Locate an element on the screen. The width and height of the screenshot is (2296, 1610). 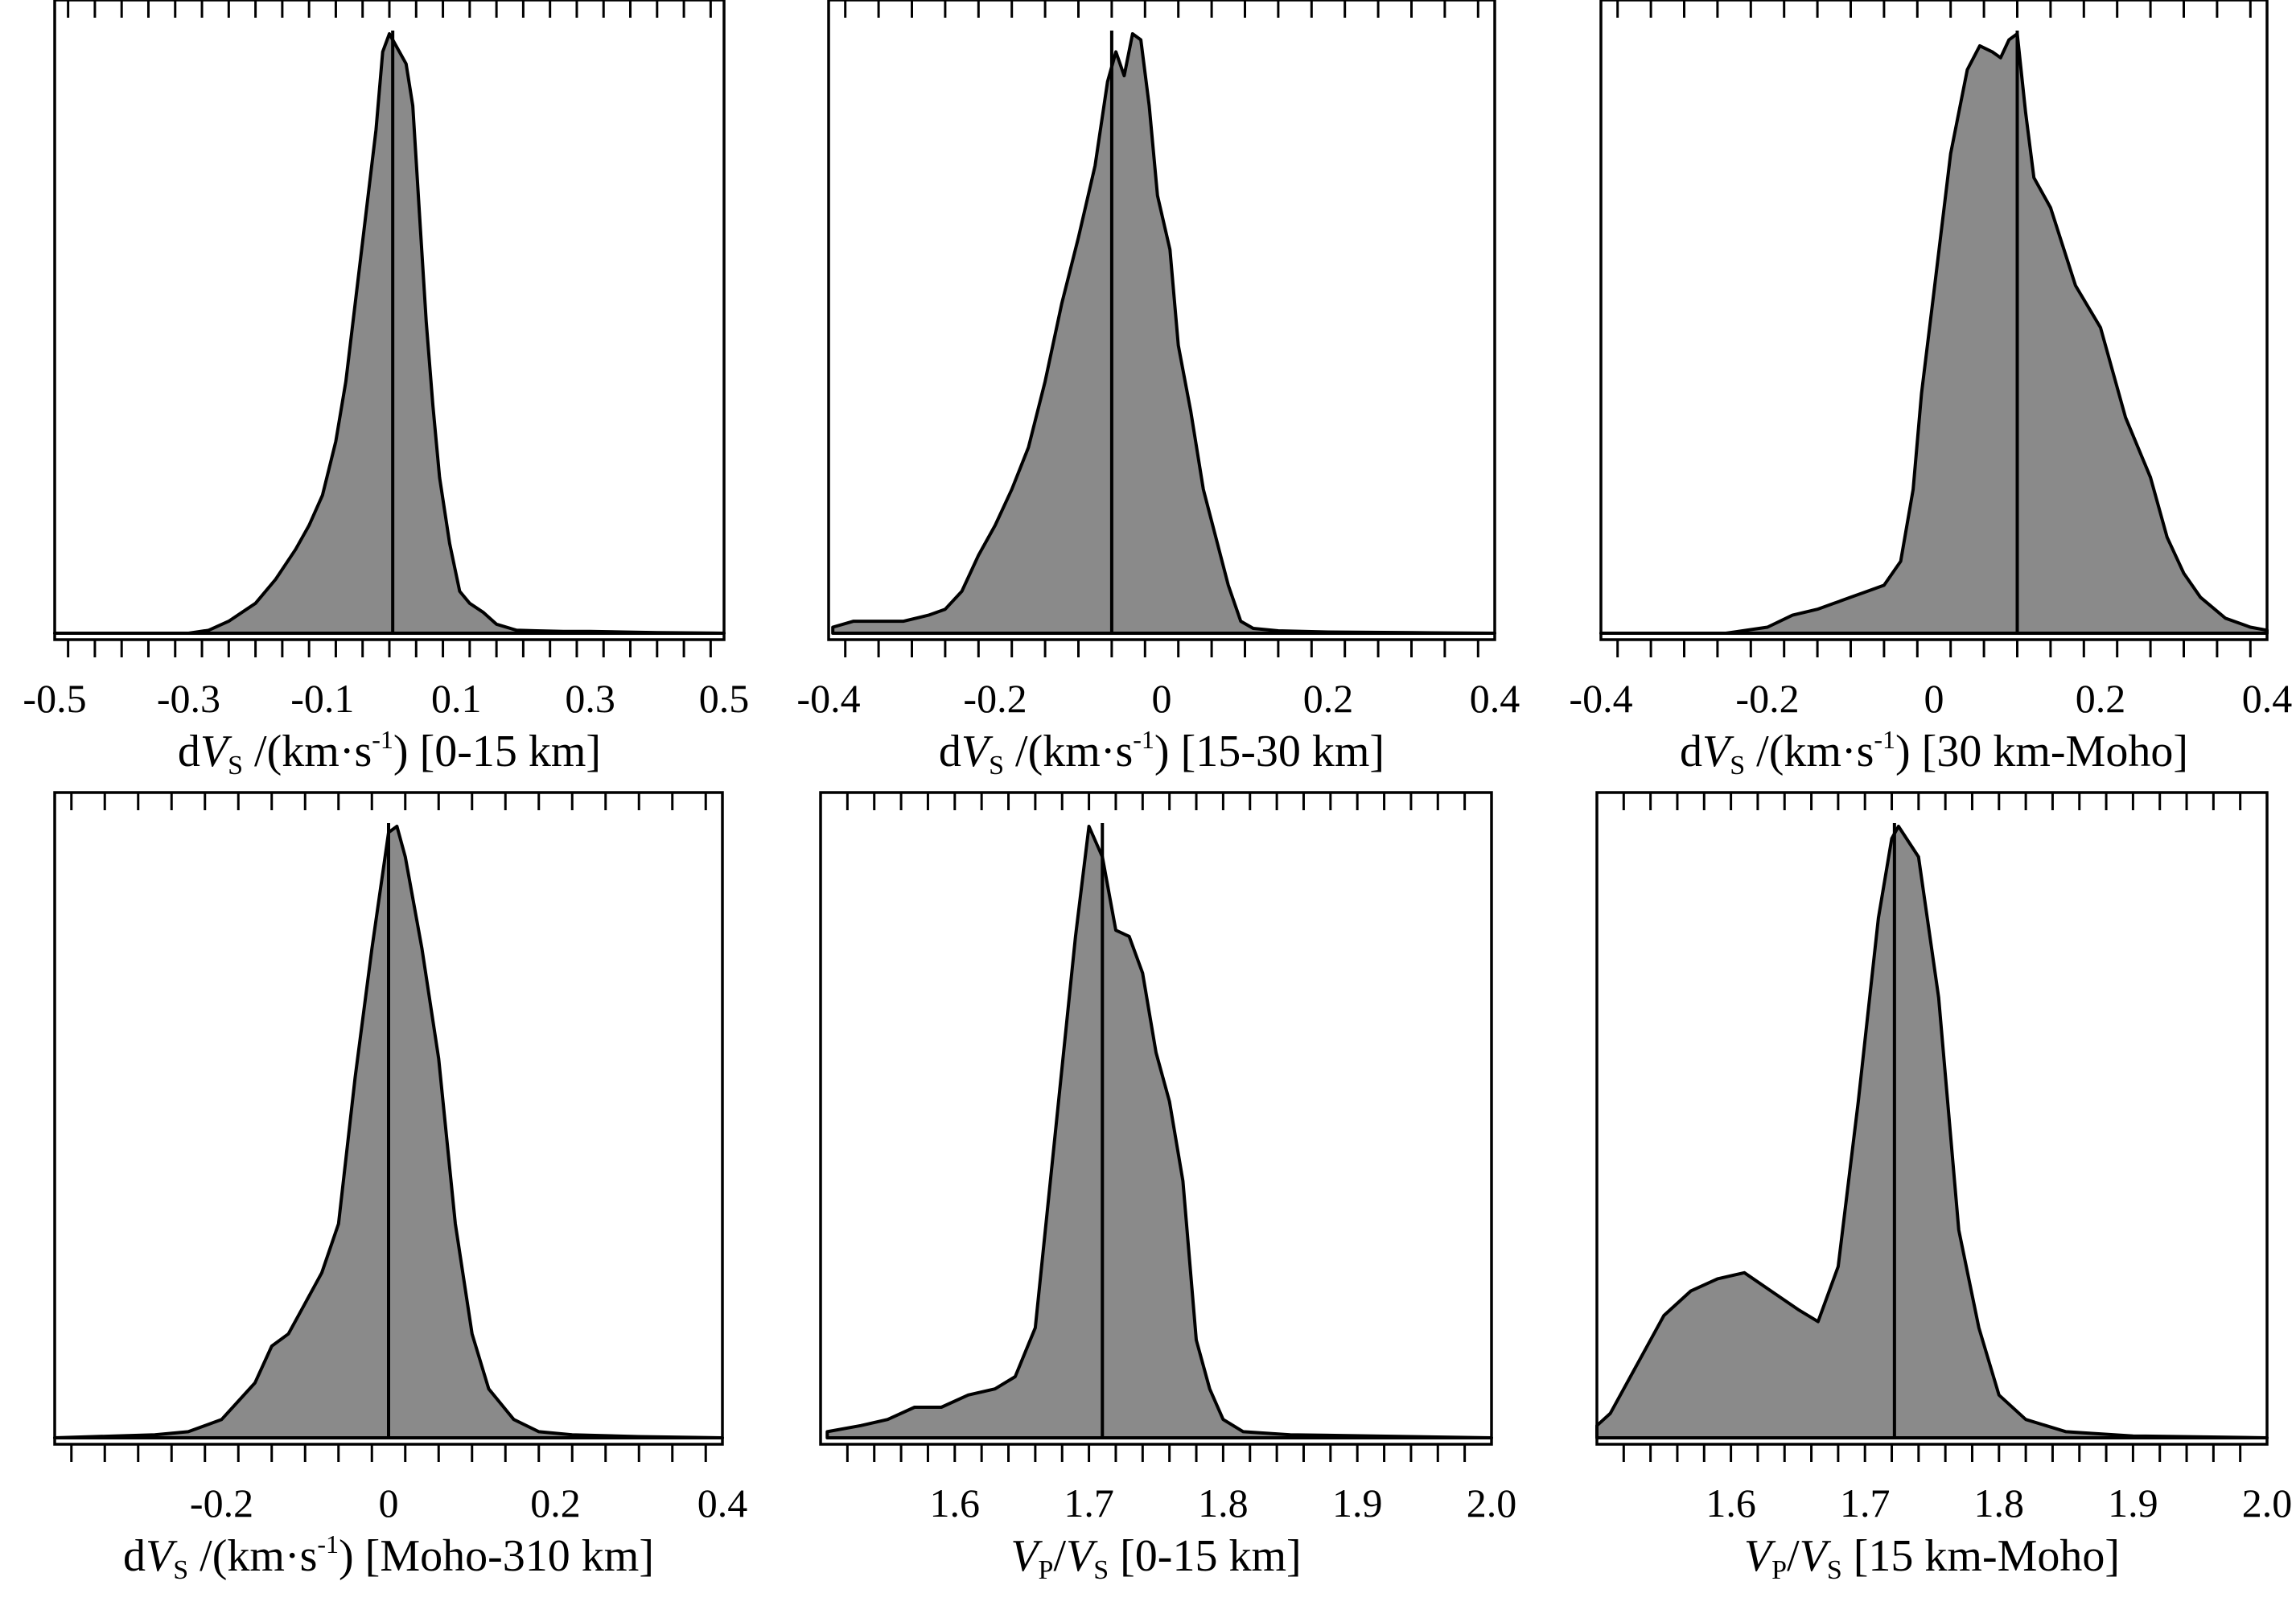
tick-label: 0.3 is located at coordinates (590, 699).